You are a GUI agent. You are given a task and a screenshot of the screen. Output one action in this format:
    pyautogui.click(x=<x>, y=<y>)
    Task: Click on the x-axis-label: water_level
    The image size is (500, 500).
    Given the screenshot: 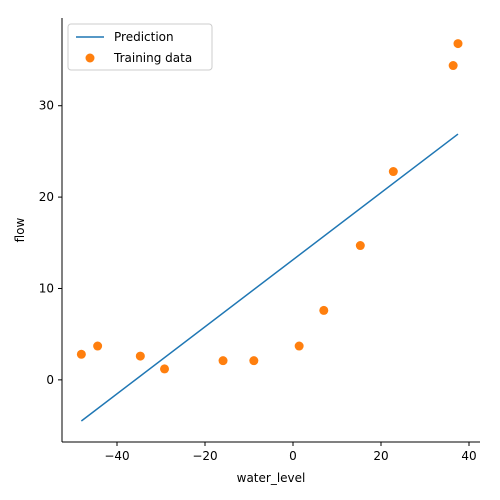 What is the action you would take?
    pyautogui.click(x=271, y=478)
    